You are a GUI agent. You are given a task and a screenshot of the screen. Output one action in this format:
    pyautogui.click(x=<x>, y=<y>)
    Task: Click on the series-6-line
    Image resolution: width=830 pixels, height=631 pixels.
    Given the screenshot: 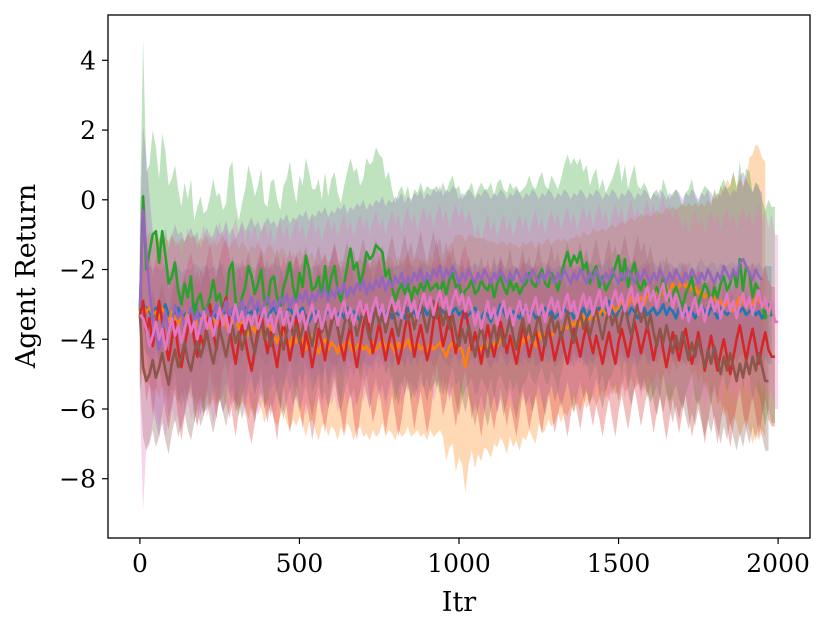 What is the action you would take?
    pyautogui.click(x=458, y=316)
    